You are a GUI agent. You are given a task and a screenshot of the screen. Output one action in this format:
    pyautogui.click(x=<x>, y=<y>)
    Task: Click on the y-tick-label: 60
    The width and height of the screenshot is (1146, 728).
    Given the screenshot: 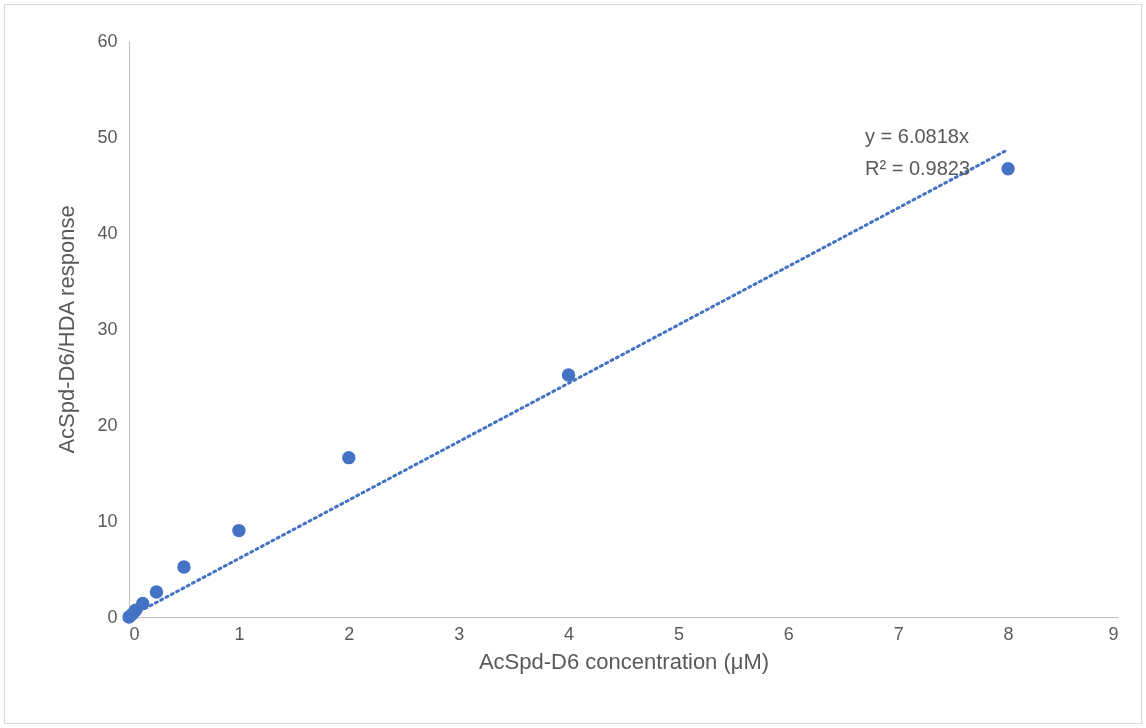 What is the action you would take?
    pyautogui.click(x=107, y=40)
    